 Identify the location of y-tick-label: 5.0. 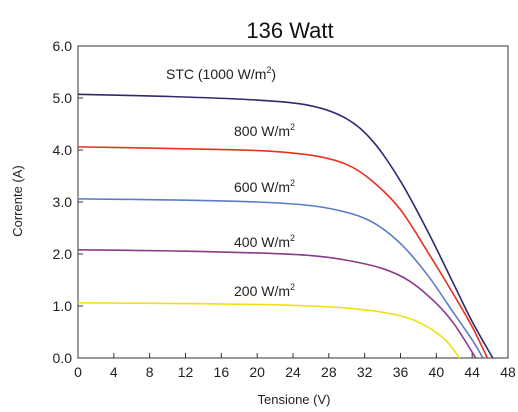
(63, 98).